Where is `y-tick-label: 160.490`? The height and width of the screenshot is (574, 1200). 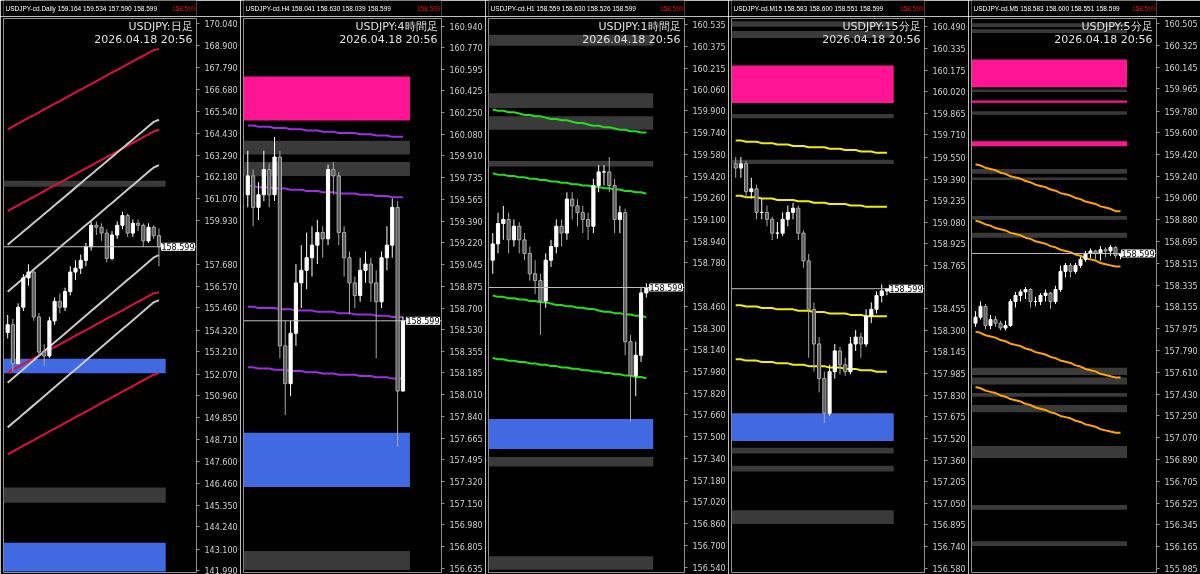 y-tick-label: 160.490 is located at coordinates (949, 28).